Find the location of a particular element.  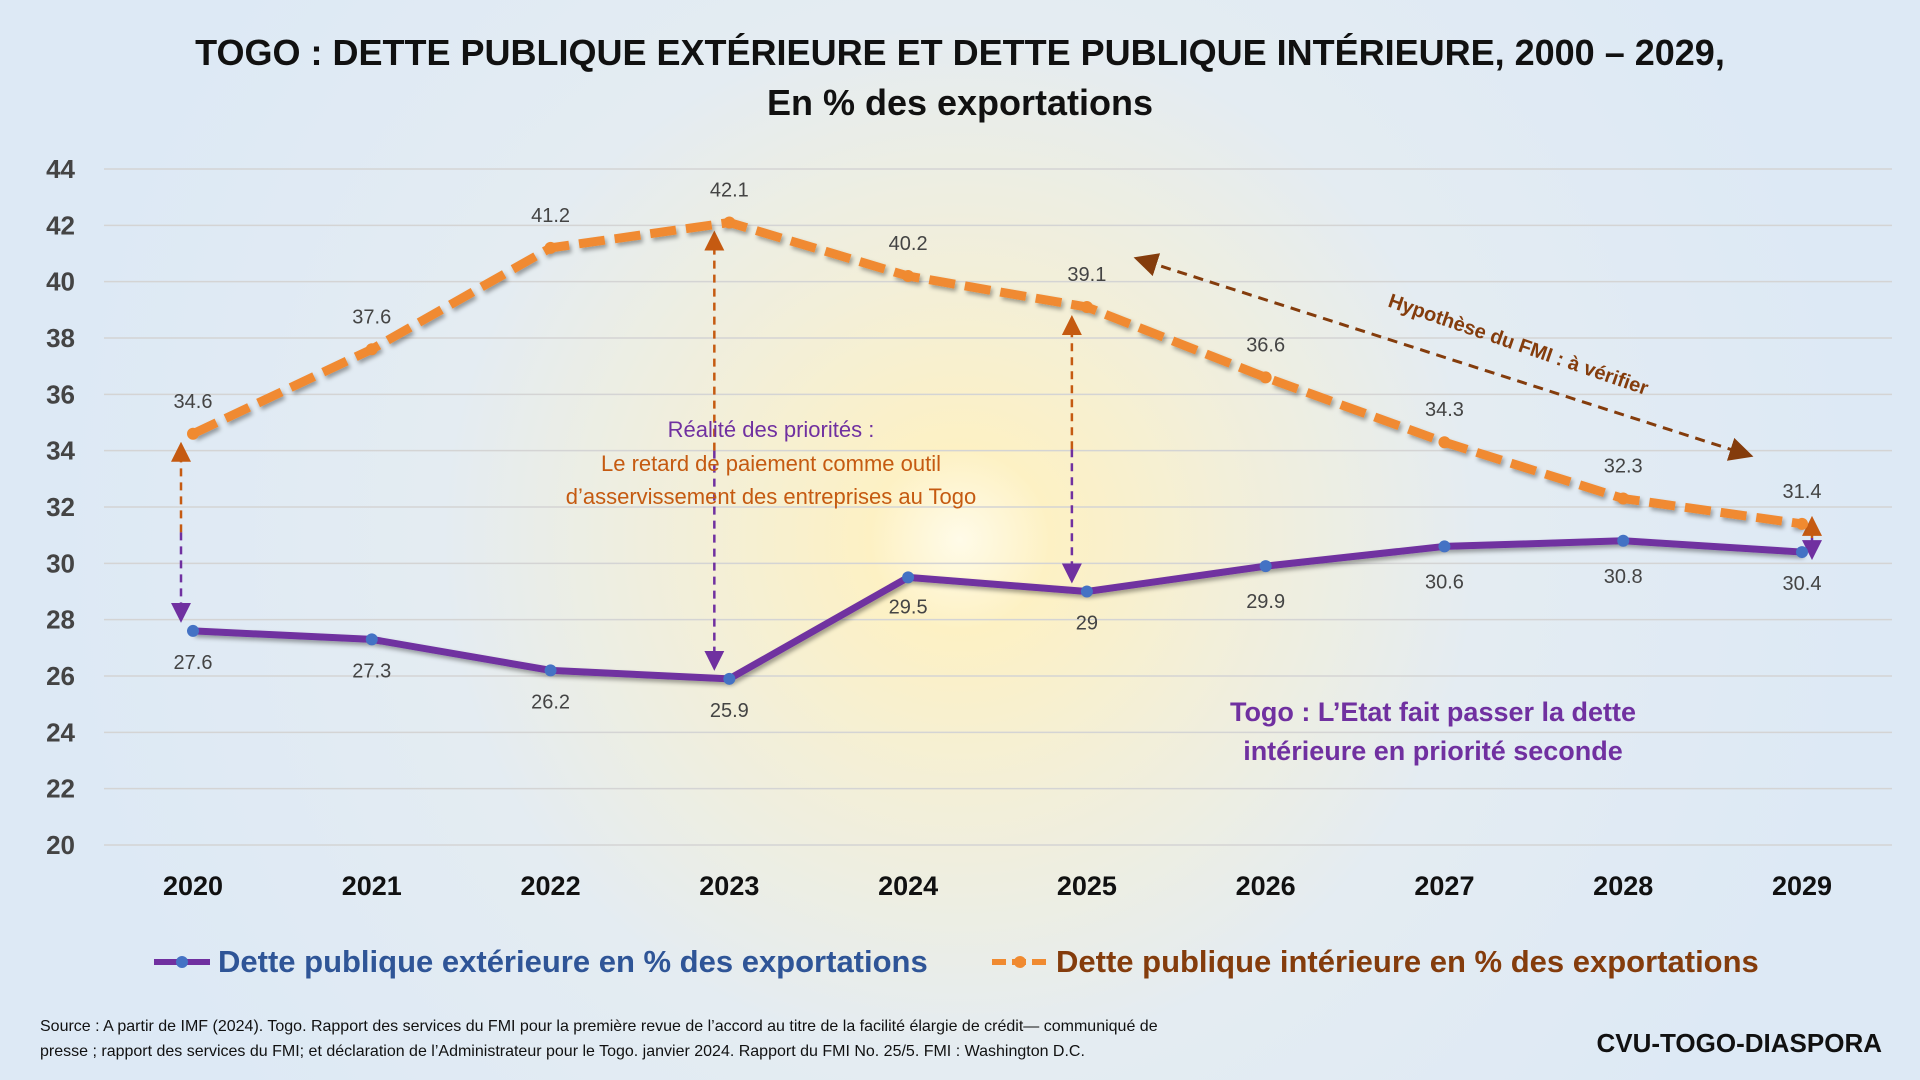

y-tick-label: 30 is located at coordinates (60, 563).